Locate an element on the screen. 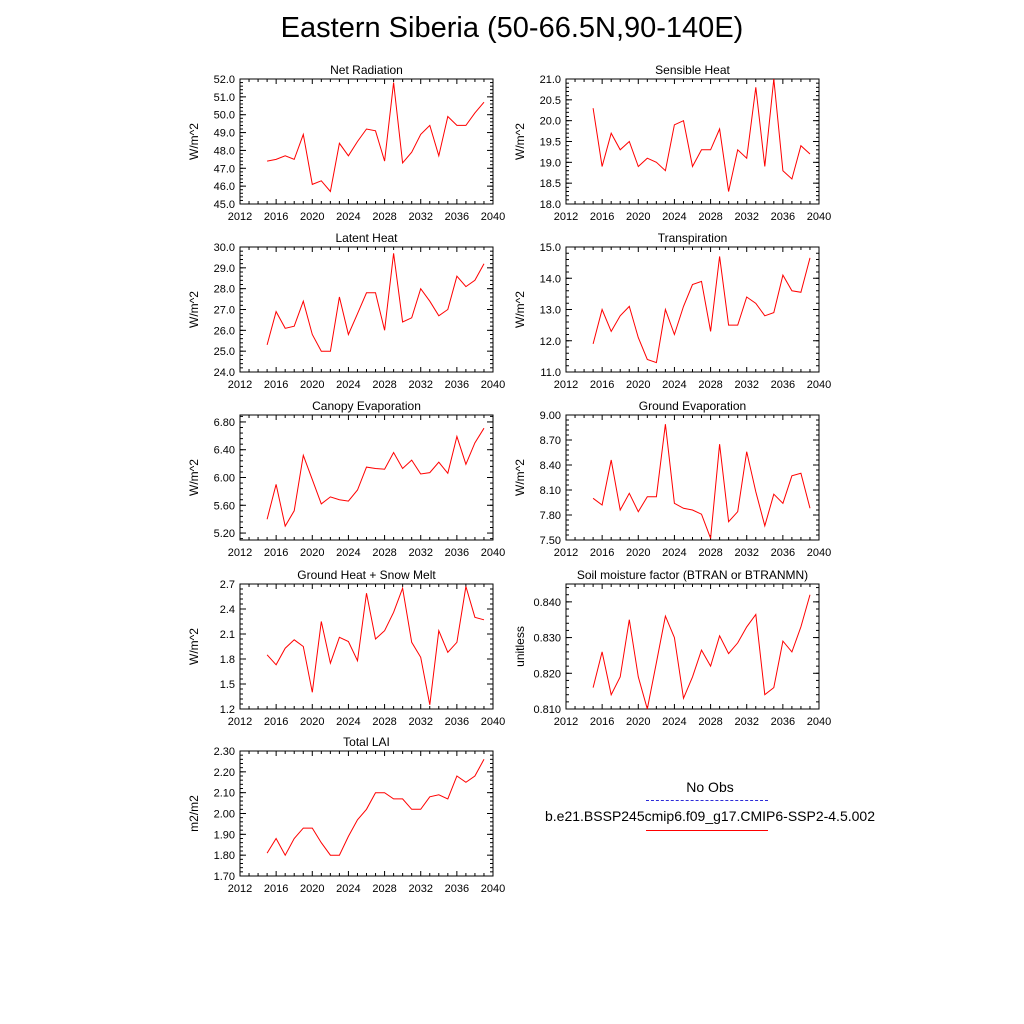  y-tick-label: 25.0 is located at coordinates (224, 352).